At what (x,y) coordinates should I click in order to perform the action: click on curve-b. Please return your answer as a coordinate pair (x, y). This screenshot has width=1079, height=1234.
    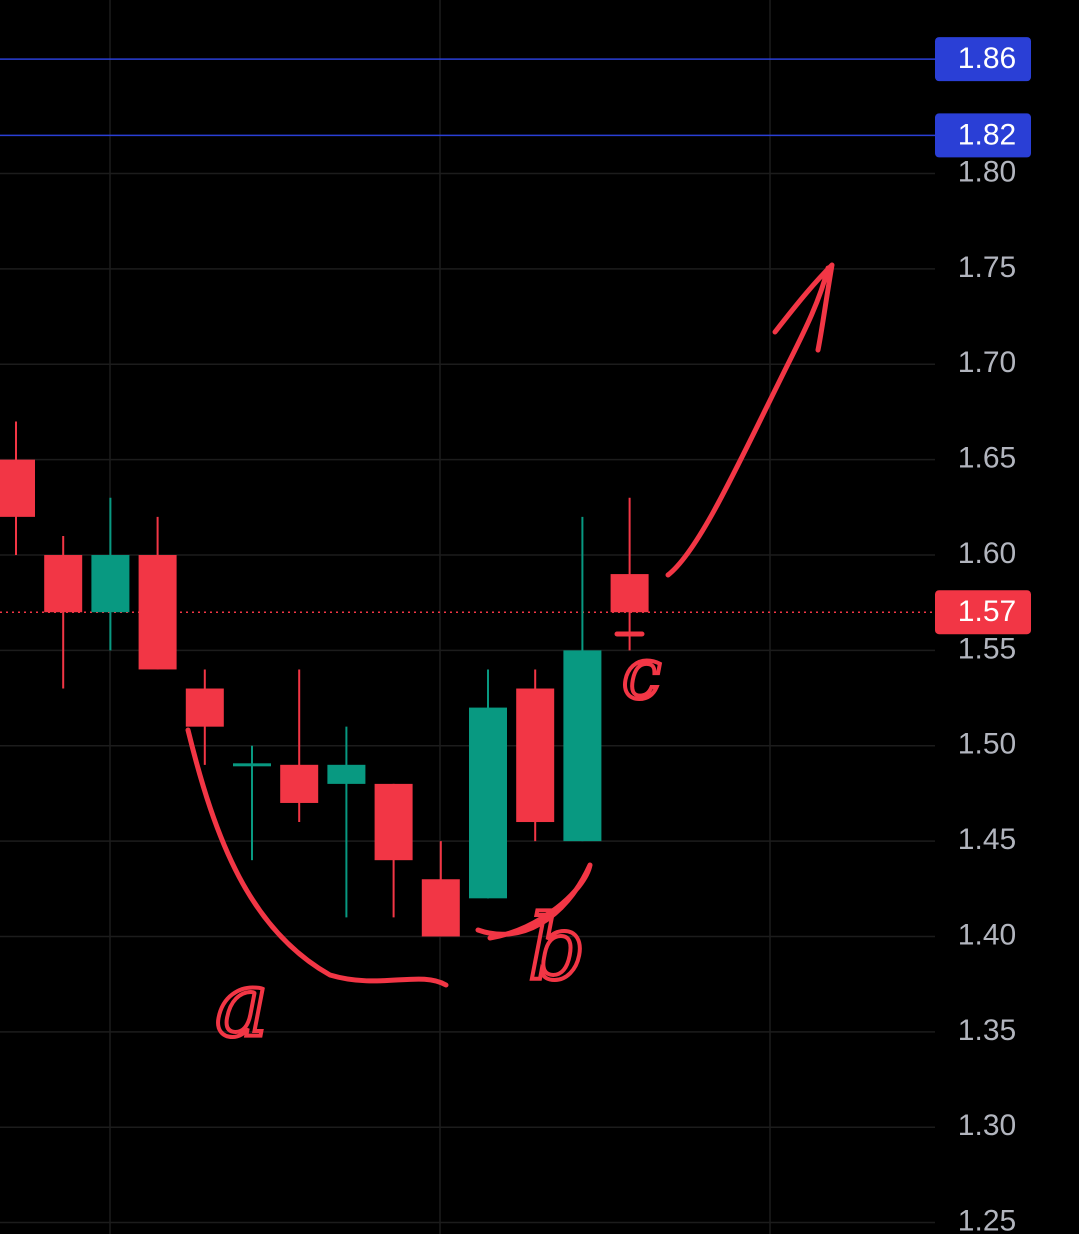
    Looking at the image, I should click on (534, 901).